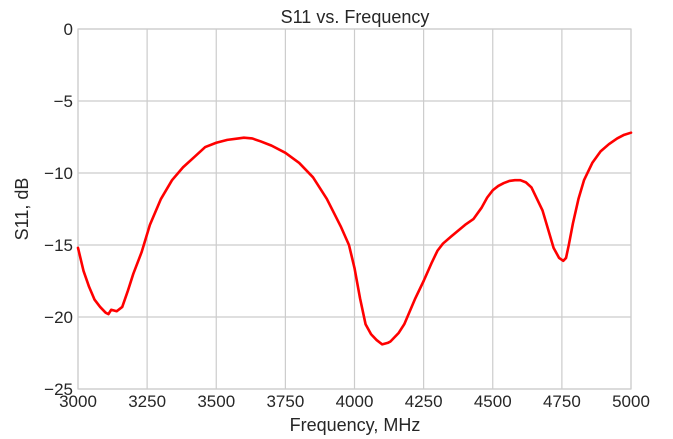  I want to click on x-tick-label: 5000, so click(631, 401).